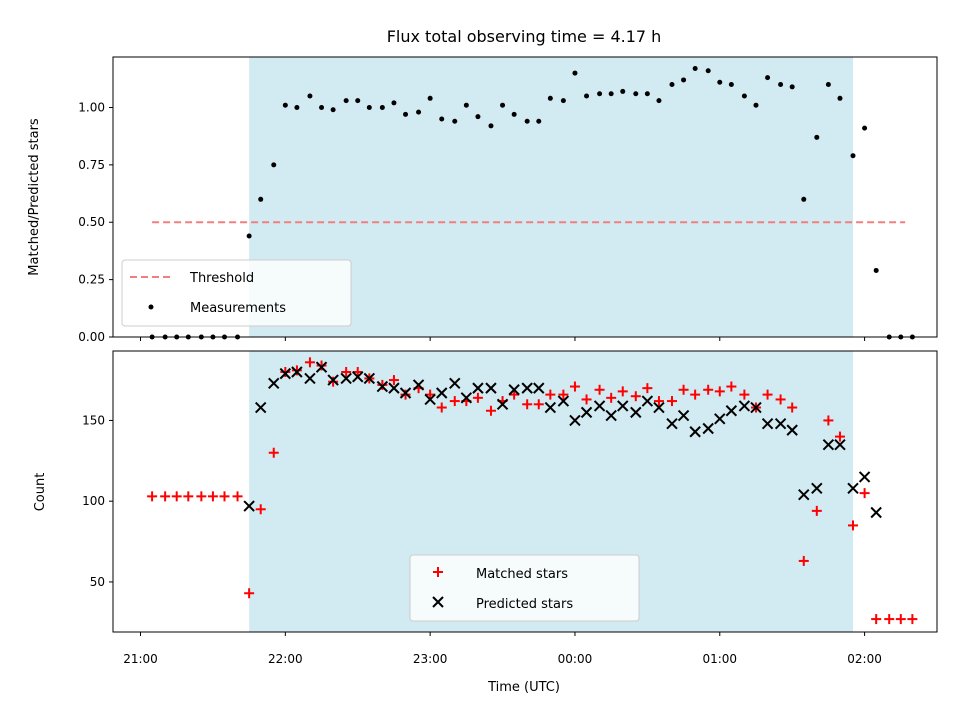  I want to click on top-y-ticks: 0.00 0.25 0.50 0.75 1.00, so click(95, 222).